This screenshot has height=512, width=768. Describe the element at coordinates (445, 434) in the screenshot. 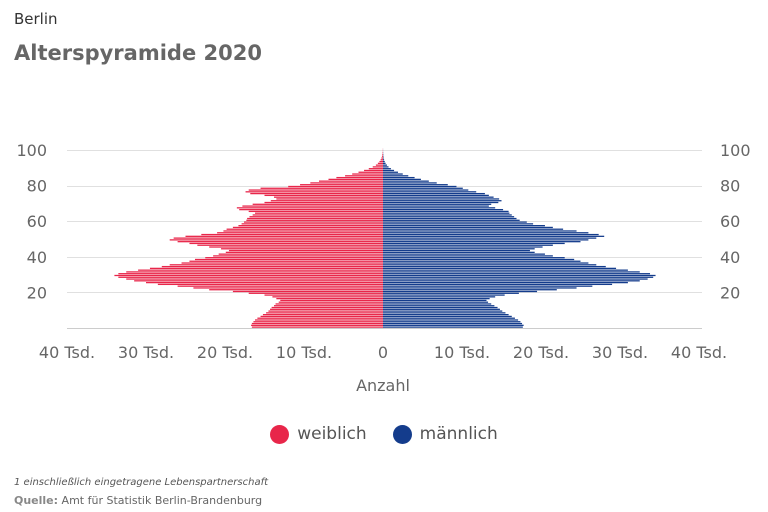

I see `legend-item-male: männlich` at that location.